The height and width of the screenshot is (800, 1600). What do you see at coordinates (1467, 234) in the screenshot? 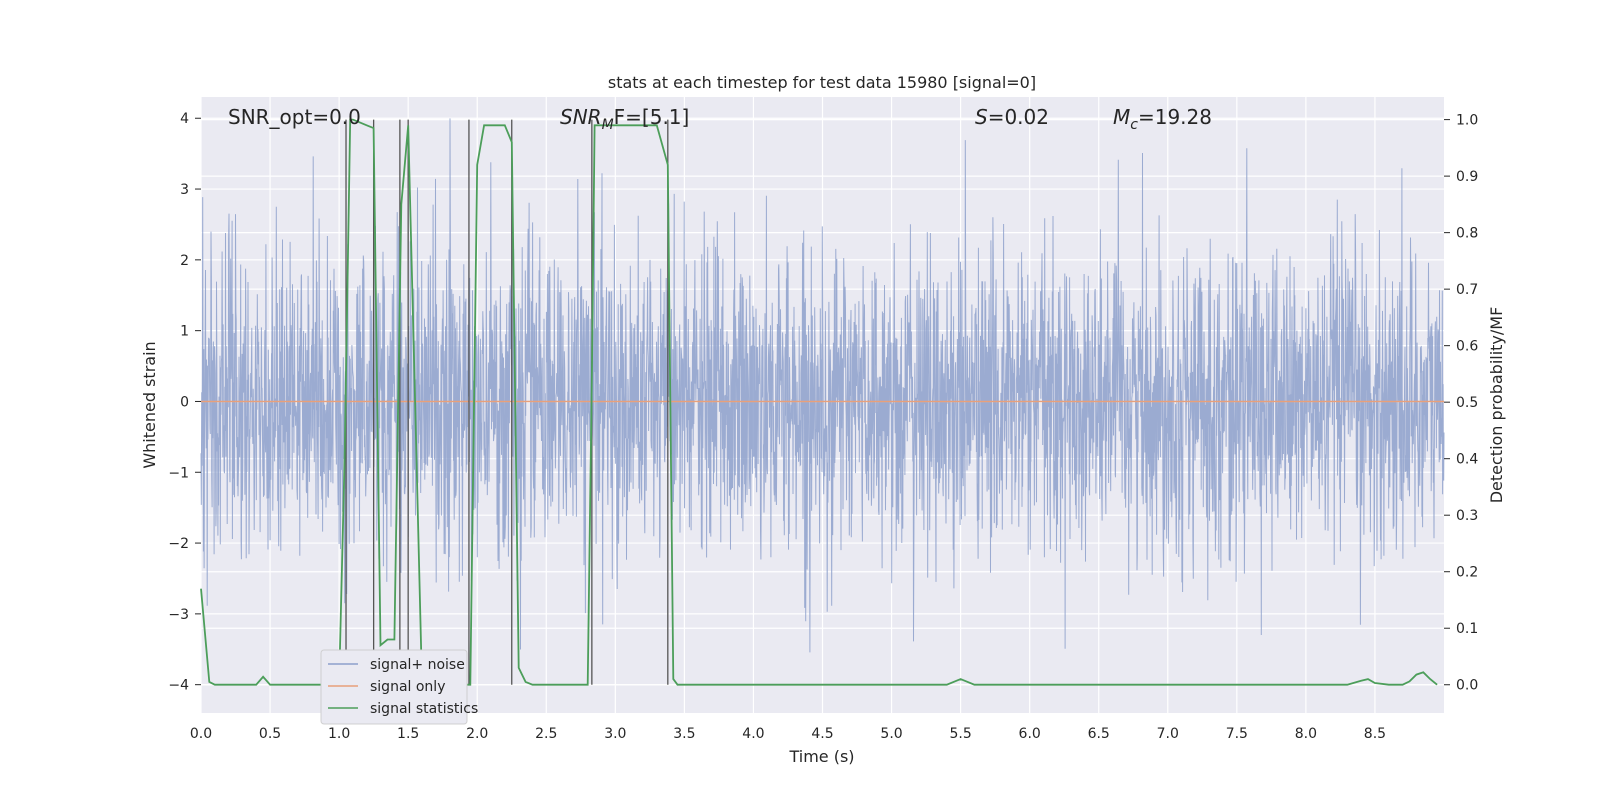
I see `y2-tick-label-8: 0.8` at bounding box center [1467, 234].